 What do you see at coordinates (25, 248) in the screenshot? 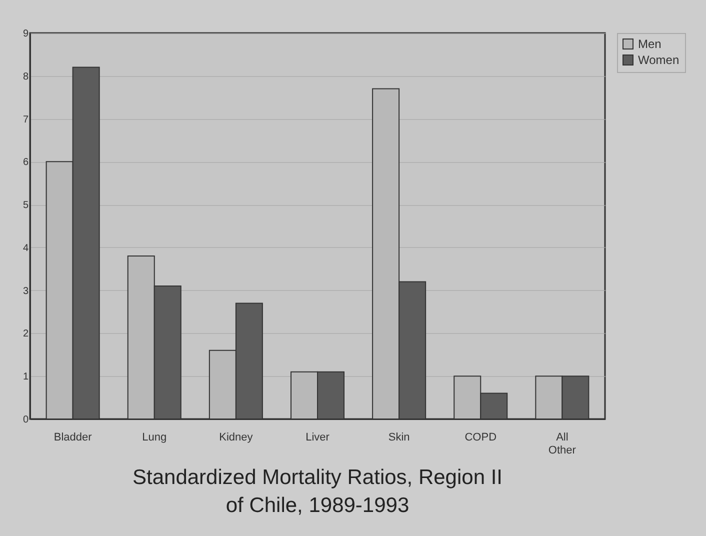
I see `y-tick-label: 4` at bounding box center [25, 248].